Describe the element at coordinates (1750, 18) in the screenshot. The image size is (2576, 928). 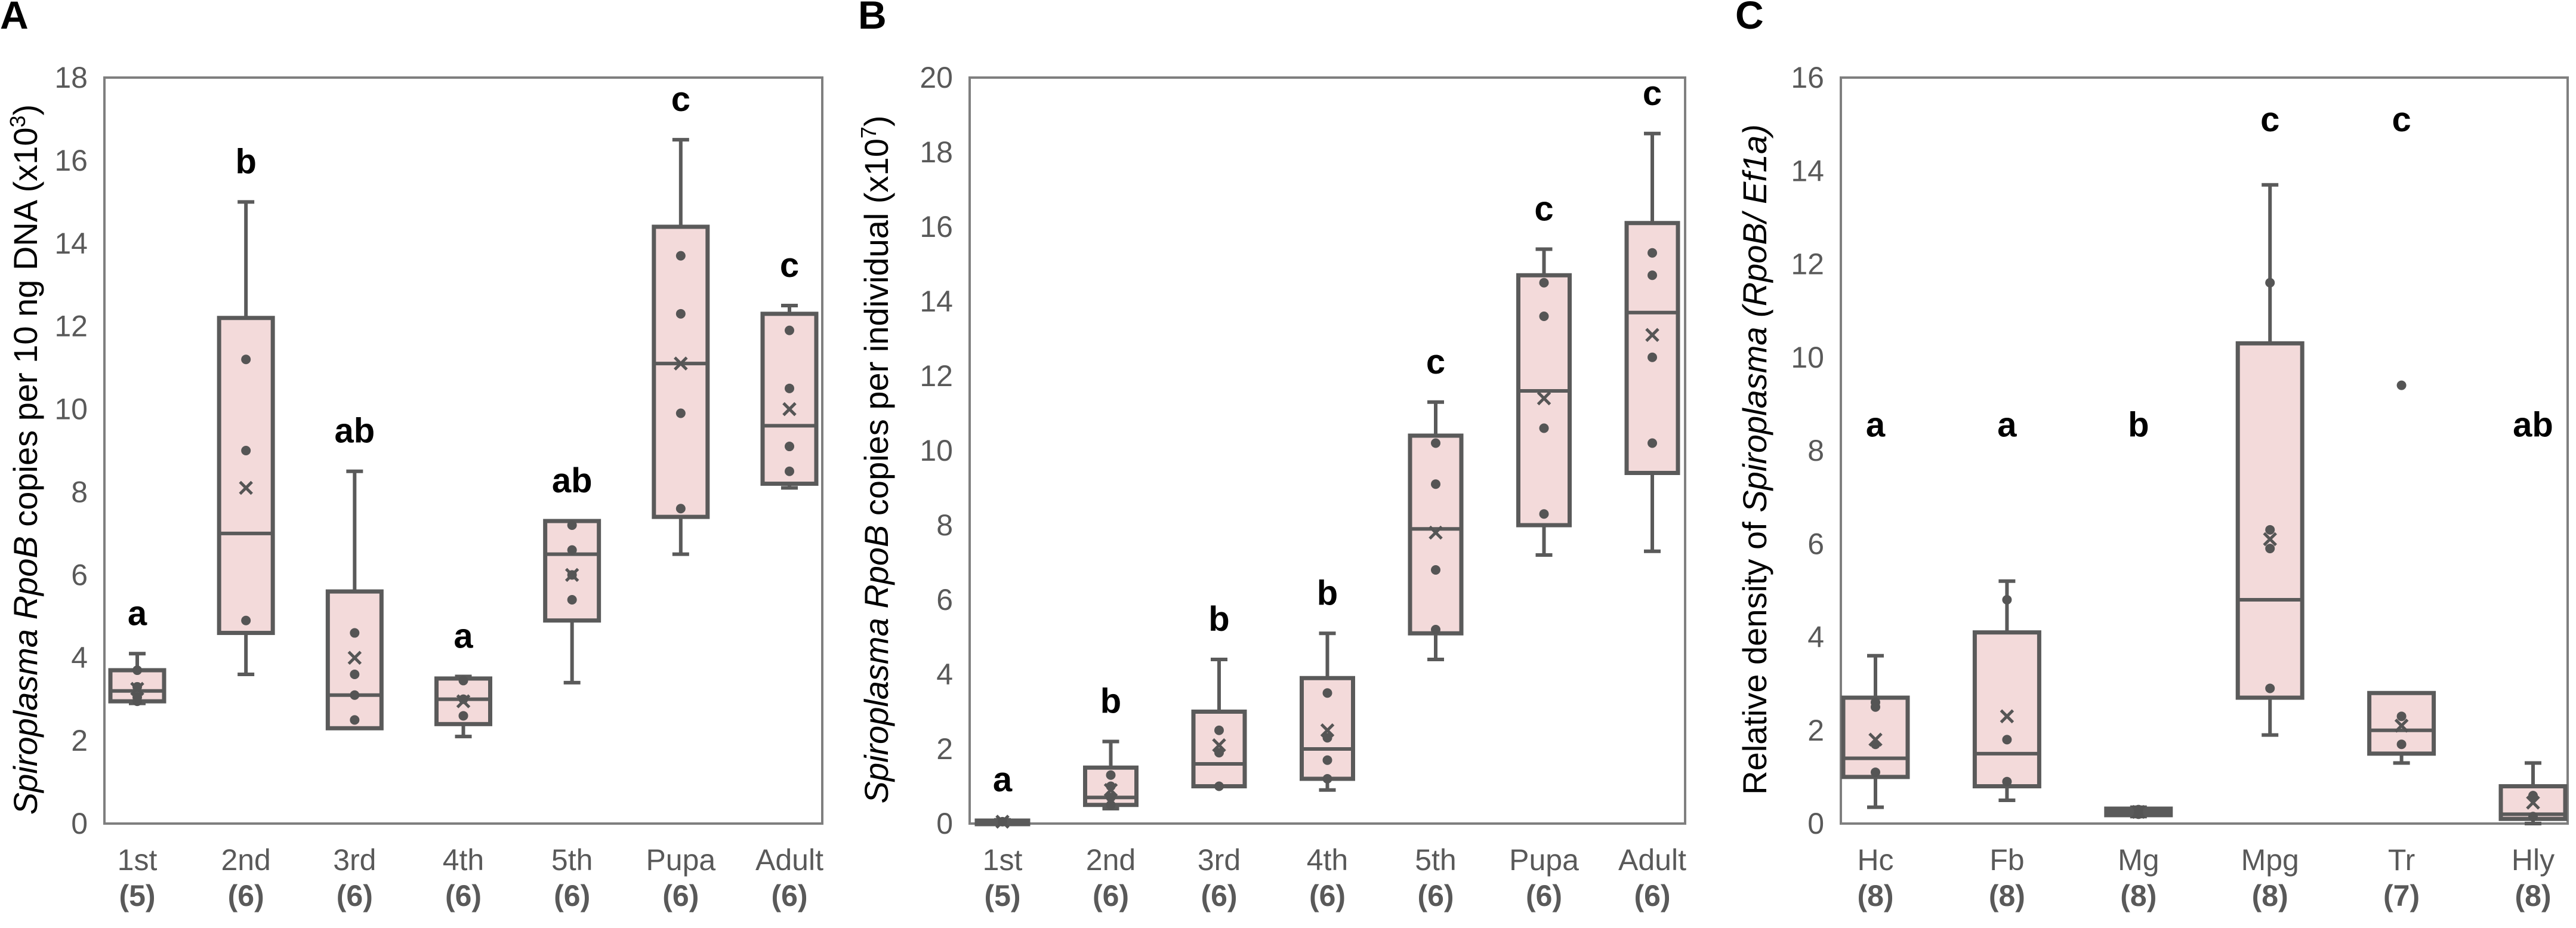
I see `panel-c-letter: C` at that location.